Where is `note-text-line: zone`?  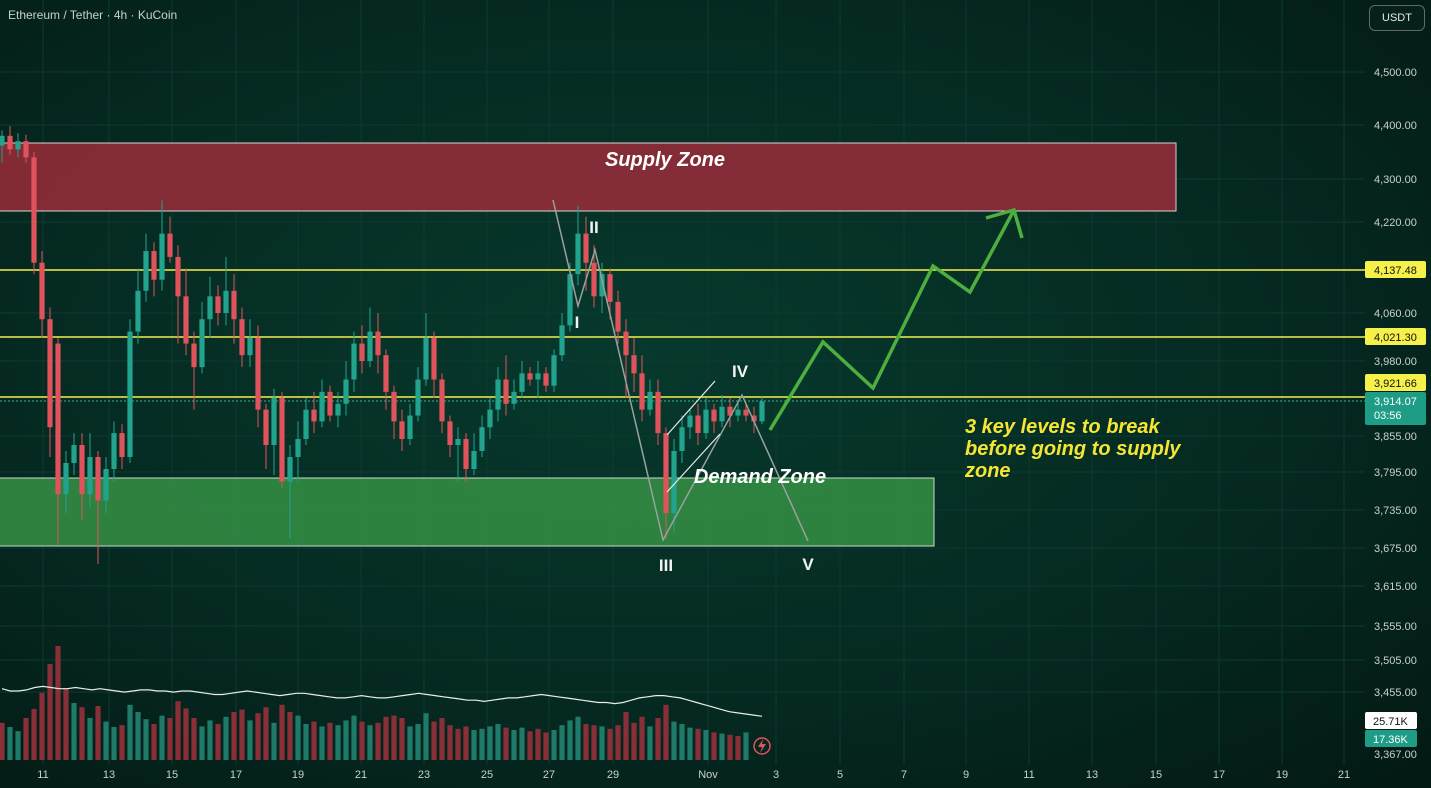 note-text-line: zone is located at coordinates (987, 471).